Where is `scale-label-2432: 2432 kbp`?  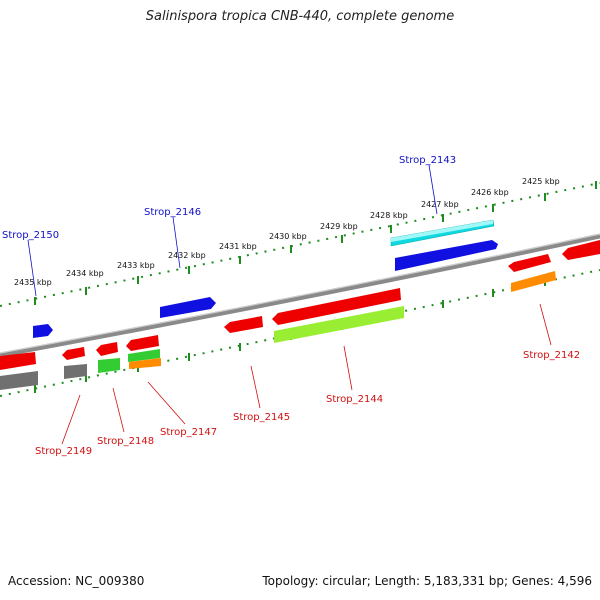
scale-label-2432: 2432 kbp is located at coordinates (187, 255).